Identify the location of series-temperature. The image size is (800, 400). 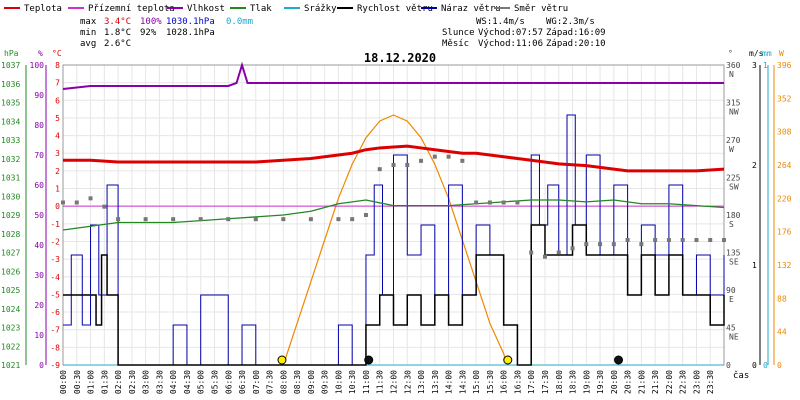
(394, 158).